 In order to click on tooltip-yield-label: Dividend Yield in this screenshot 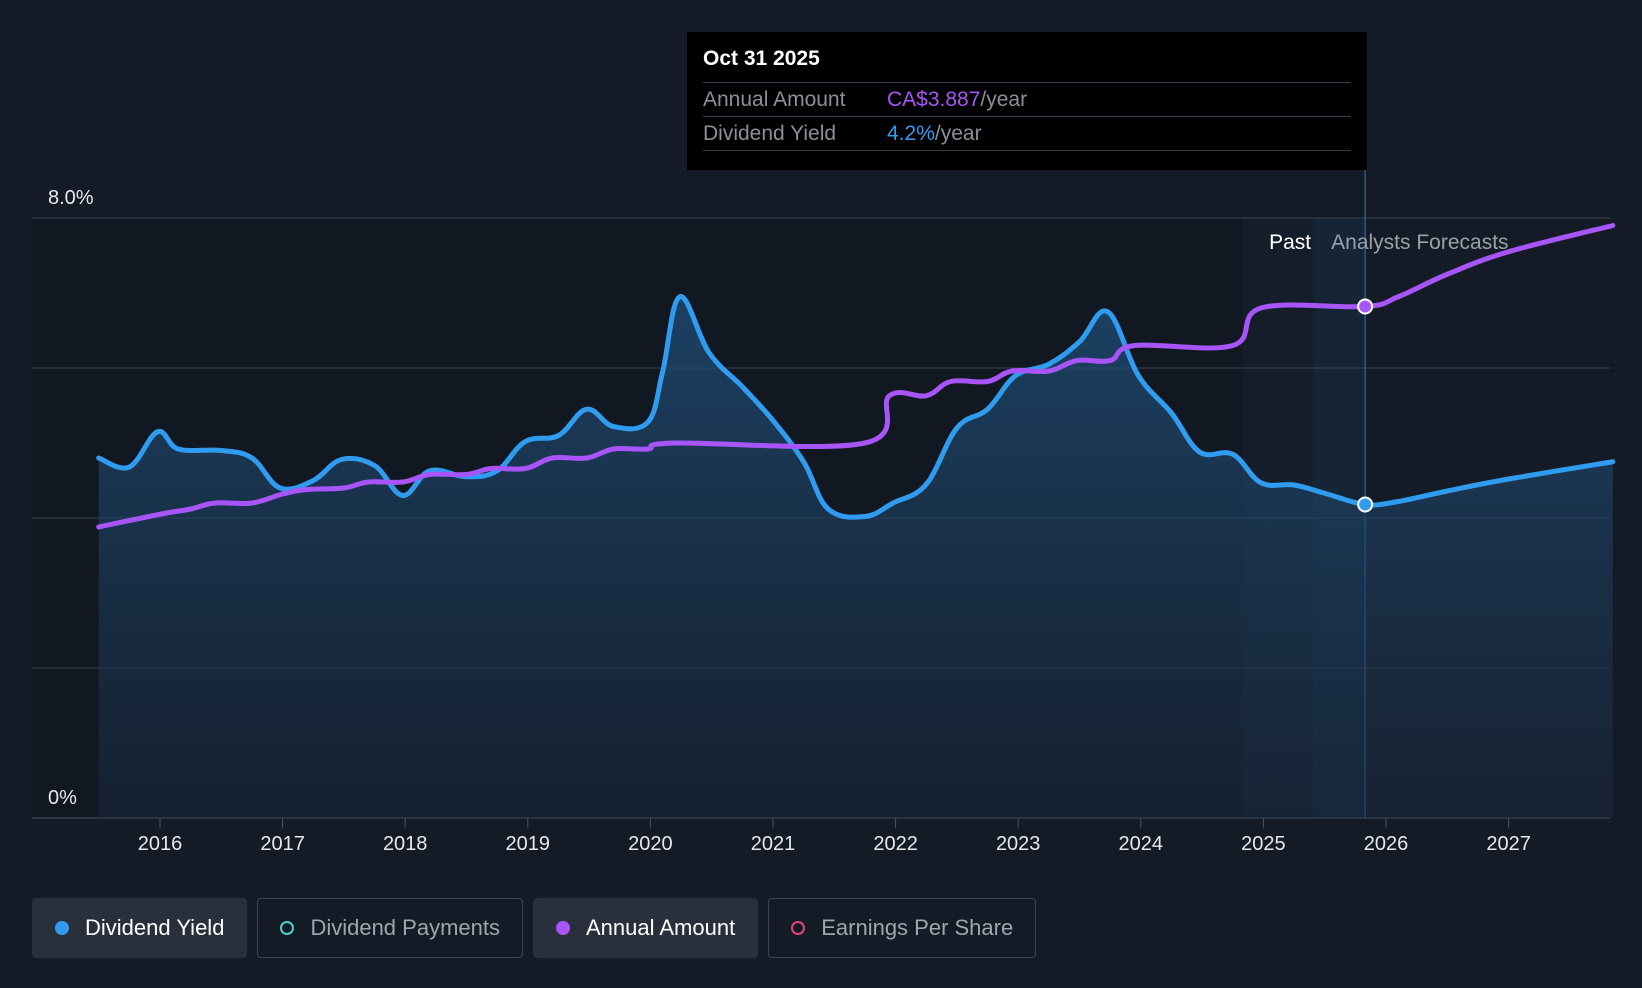, I will do `click(770, 133)`.